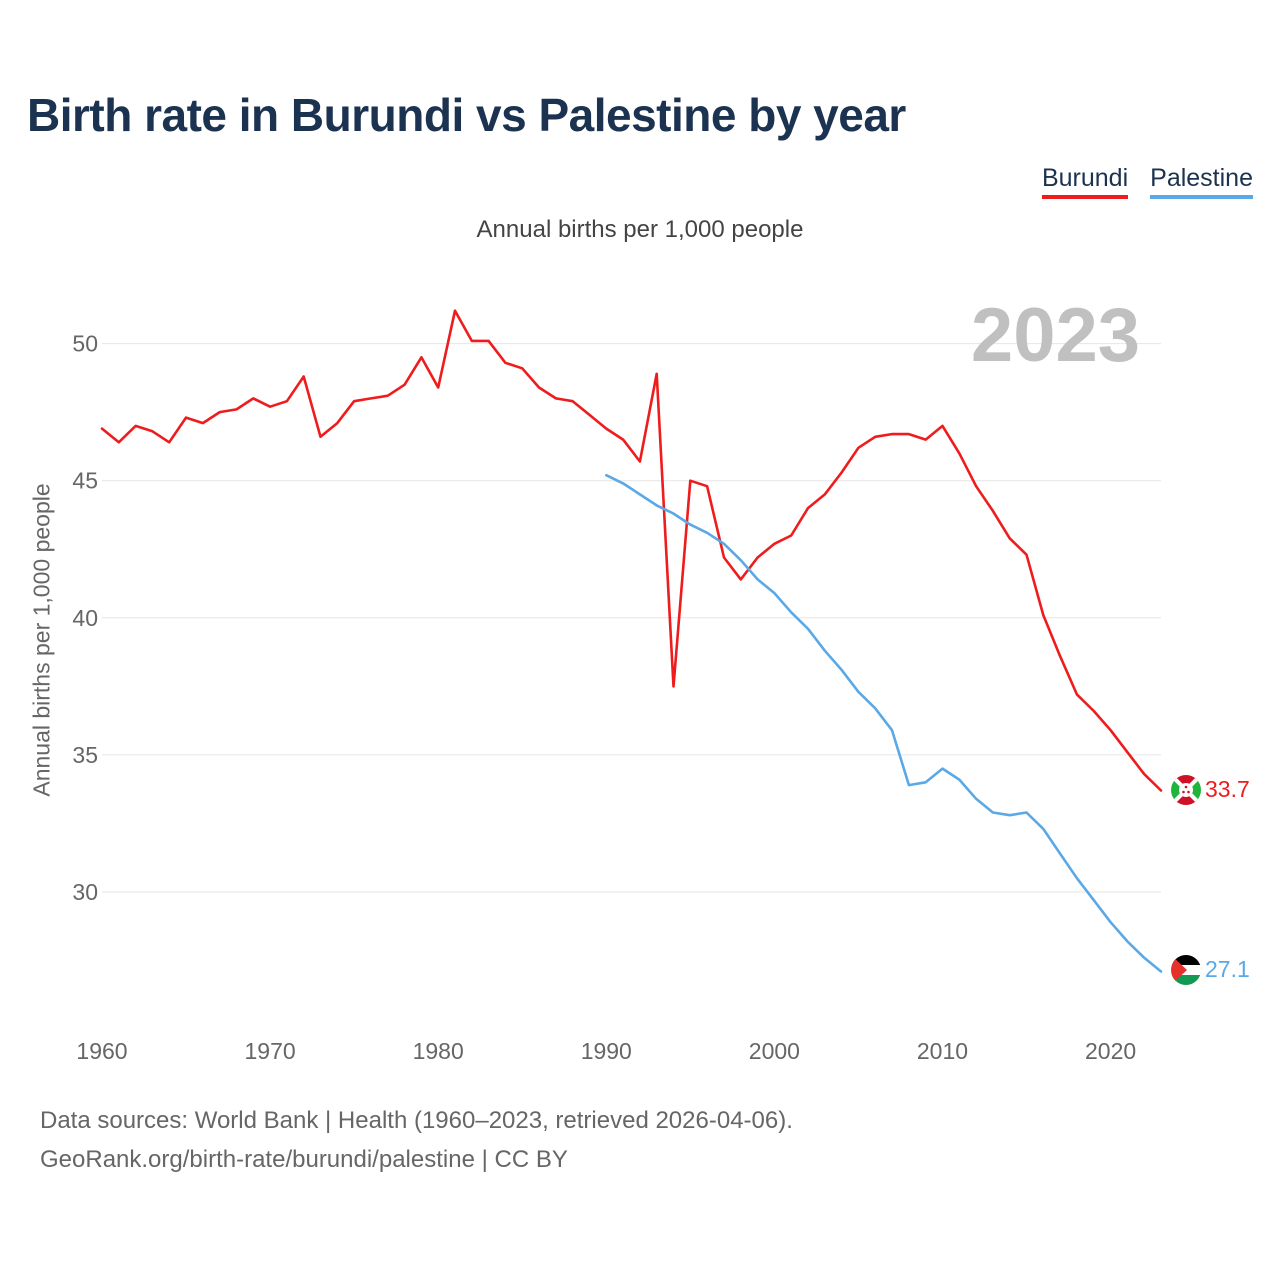 The width and height of the screenshot is (1280, 1280). Describe the element at coordinates (270, 1051) in the screenshot. I see `x-tick-label: 1970` at that location.